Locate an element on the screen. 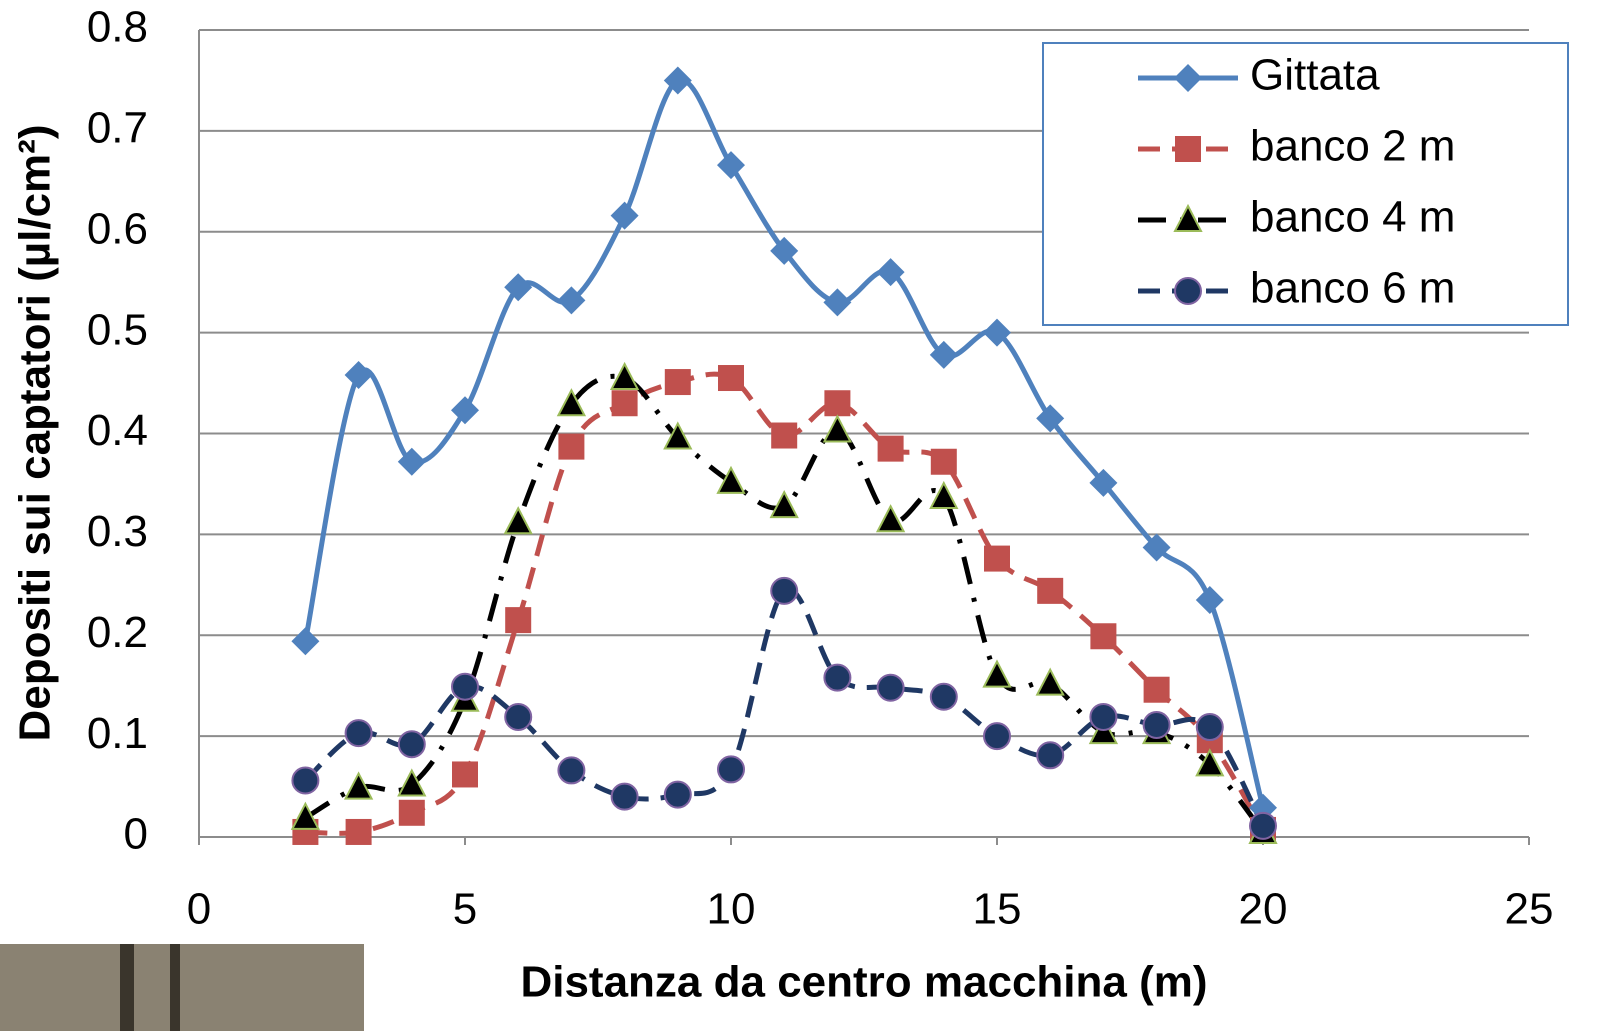 This screenshot has height=1031, width=1600. y-tick-label: 0.8 is located at coordinates (117, 27).